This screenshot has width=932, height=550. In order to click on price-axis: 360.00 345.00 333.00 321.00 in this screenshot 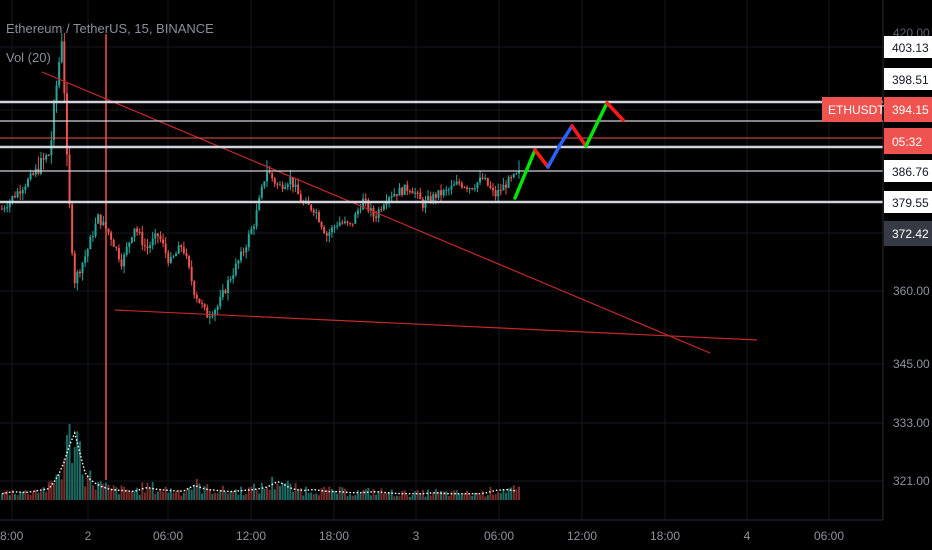, I will do `click(911, 386)`.